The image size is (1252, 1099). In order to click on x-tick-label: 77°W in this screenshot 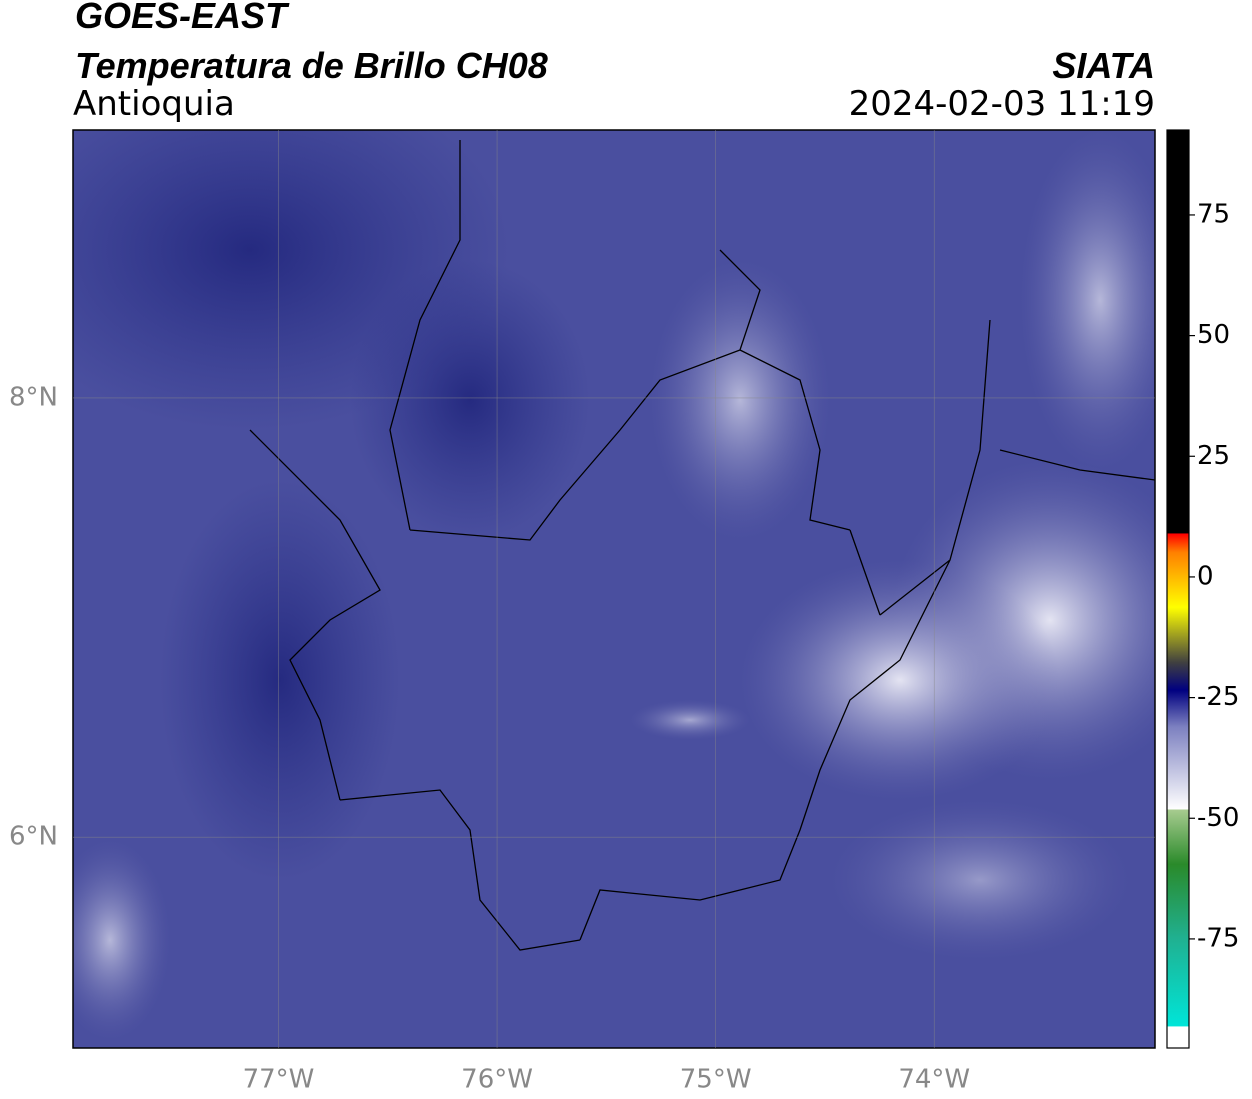, I will do `click(279, 1080)`.